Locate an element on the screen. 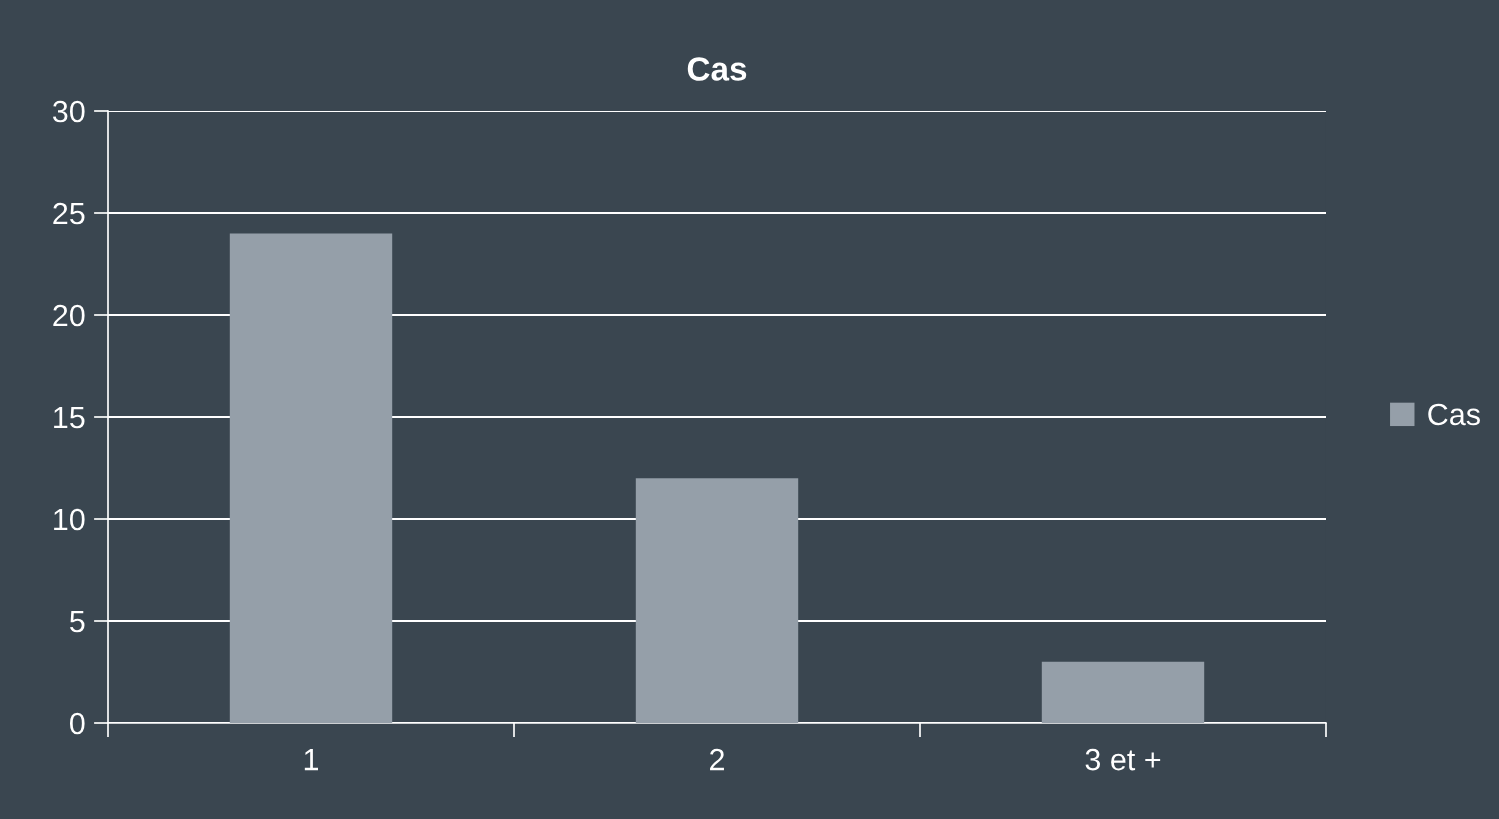 The width and height of the screenshot is (1499, 819). legend-label: Cas is located at coordinates (1454, 414).